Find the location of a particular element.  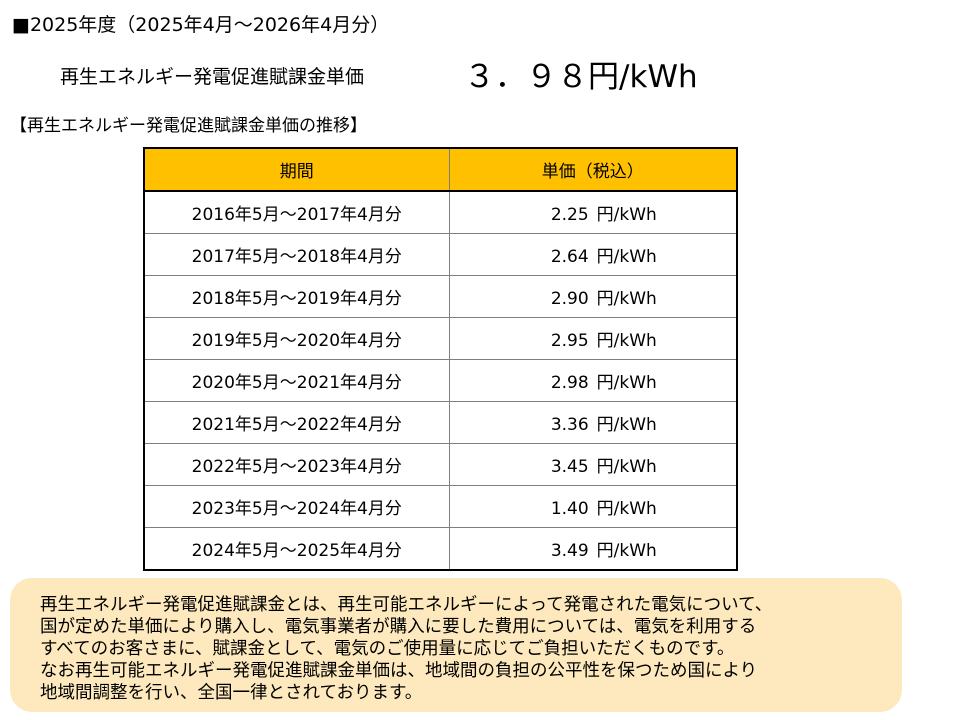

price-value: 2.95 is located at coordinates (569, 341).